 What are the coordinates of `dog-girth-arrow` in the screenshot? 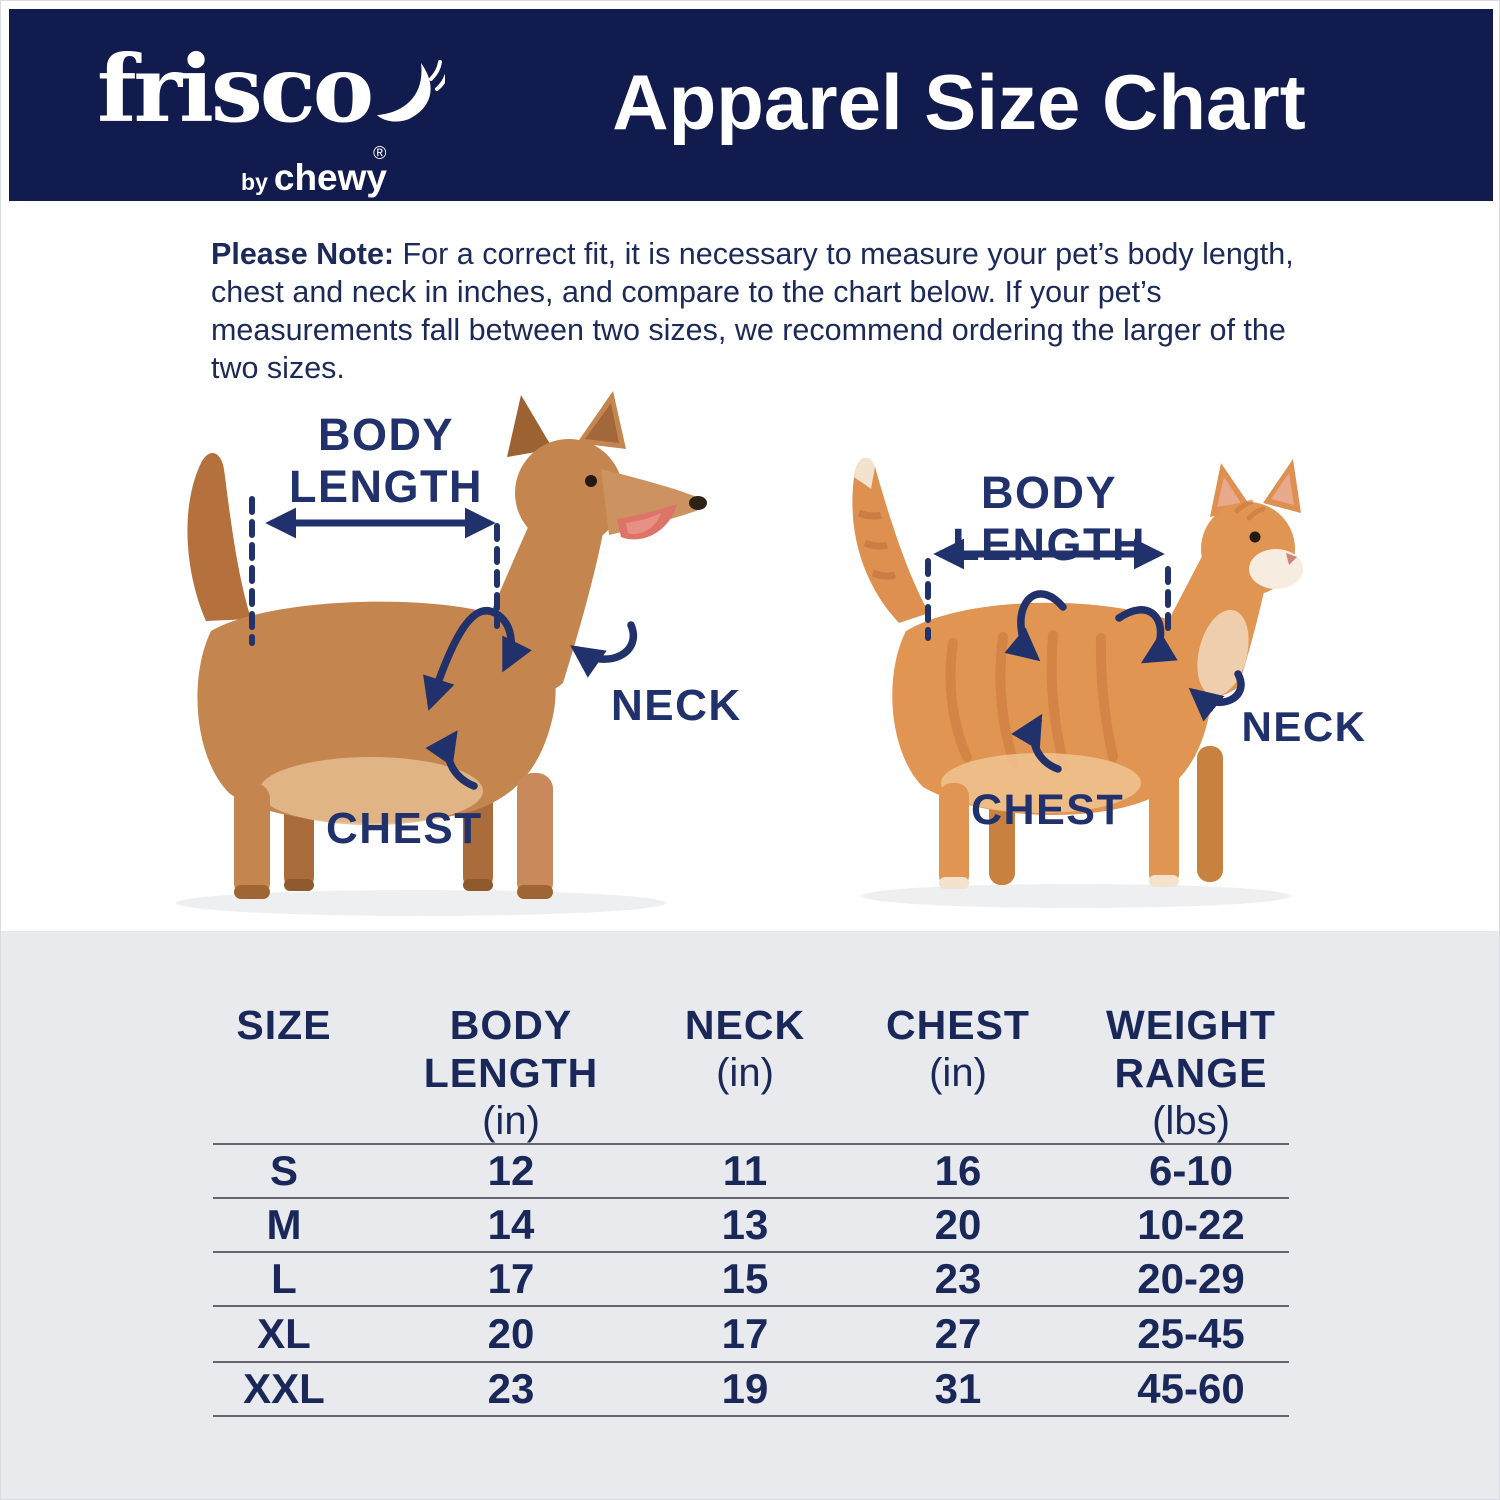 It's located at (477, 659).